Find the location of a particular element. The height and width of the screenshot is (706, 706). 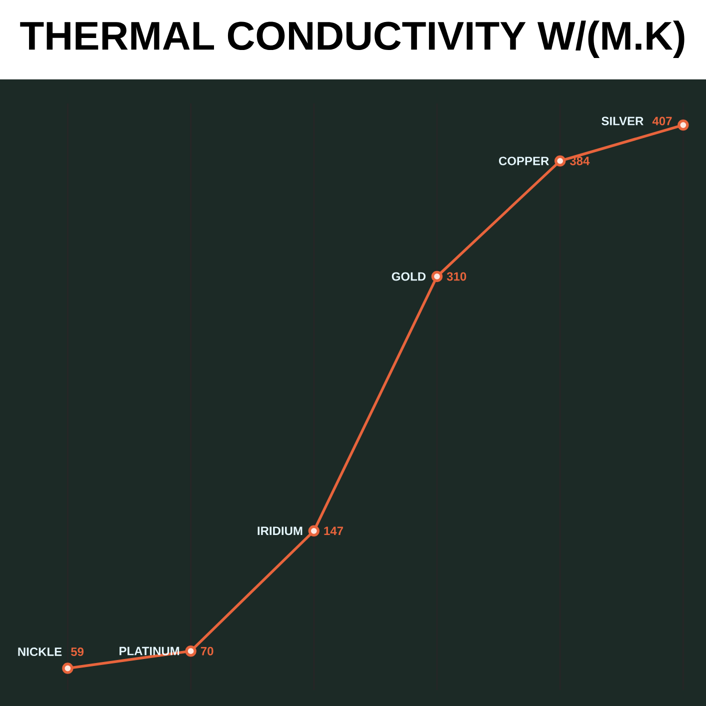

data-label: 147 is located at coordinates (333, 531).